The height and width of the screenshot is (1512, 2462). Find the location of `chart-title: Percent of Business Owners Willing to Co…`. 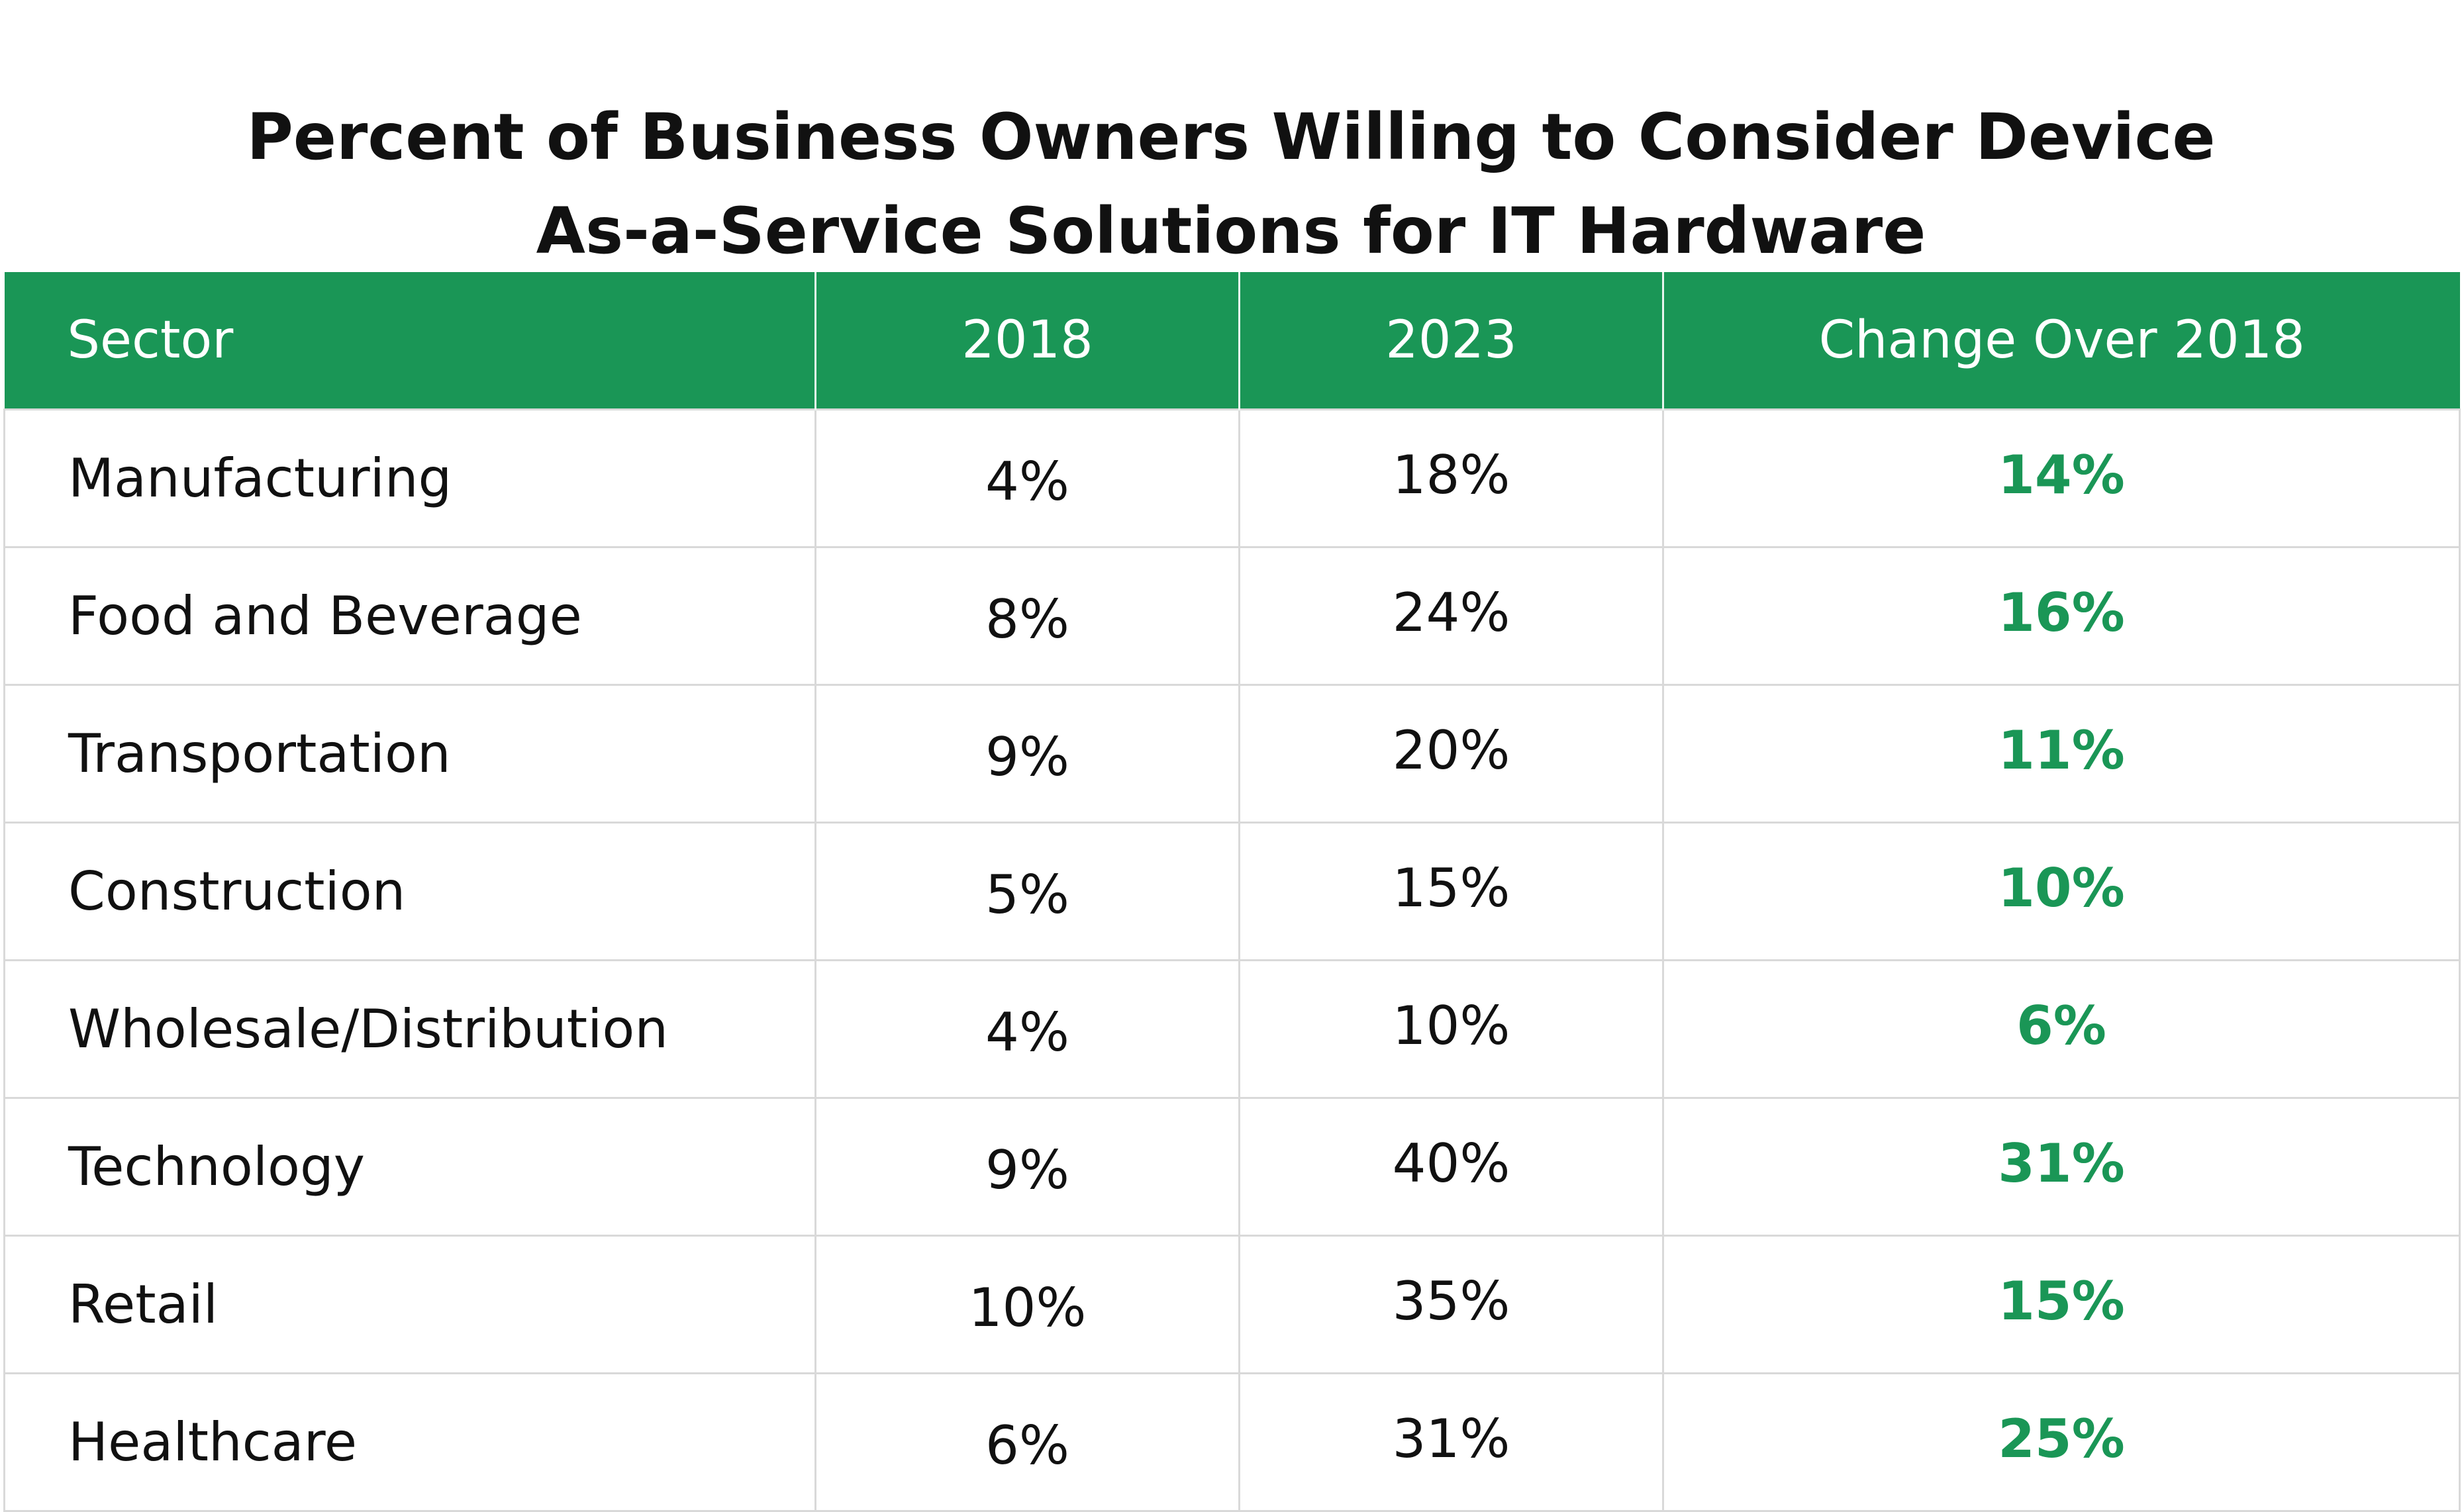

chart-title: Percent of Business Owners Willing to Co… is located at coordinates (1231, 184).